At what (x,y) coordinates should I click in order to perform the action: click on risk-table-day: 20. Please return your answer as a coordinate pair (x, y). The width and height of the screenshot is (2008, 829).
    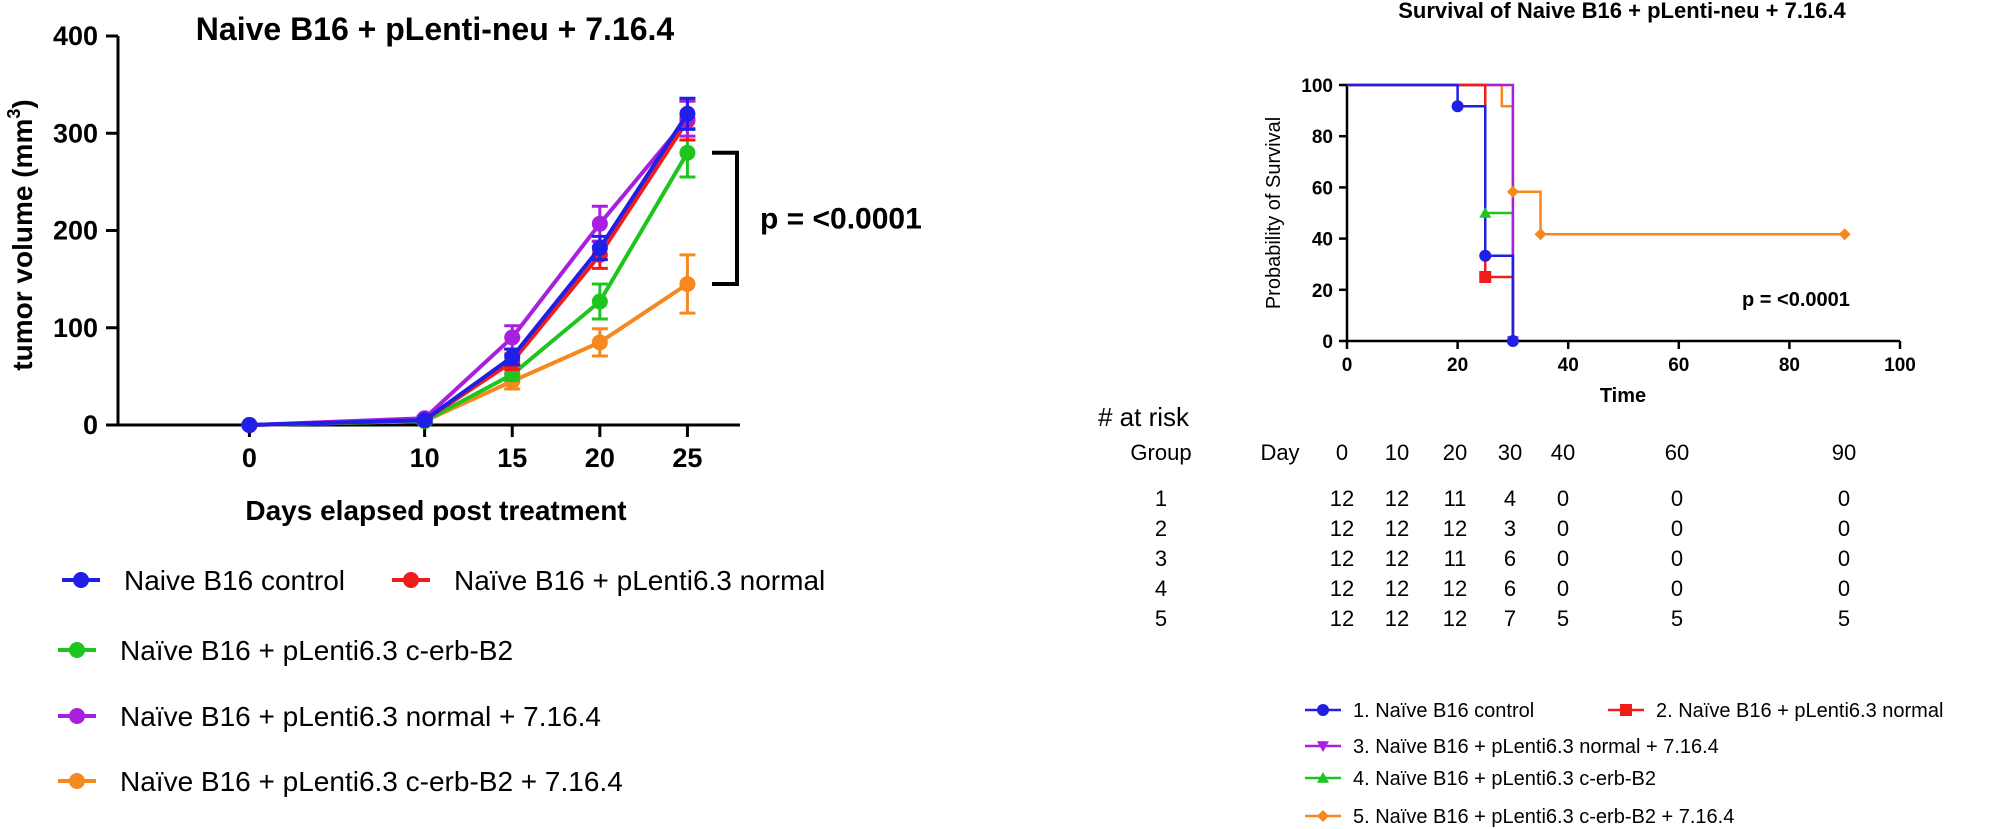
    Looking at the image, I should click on (1455, 452).